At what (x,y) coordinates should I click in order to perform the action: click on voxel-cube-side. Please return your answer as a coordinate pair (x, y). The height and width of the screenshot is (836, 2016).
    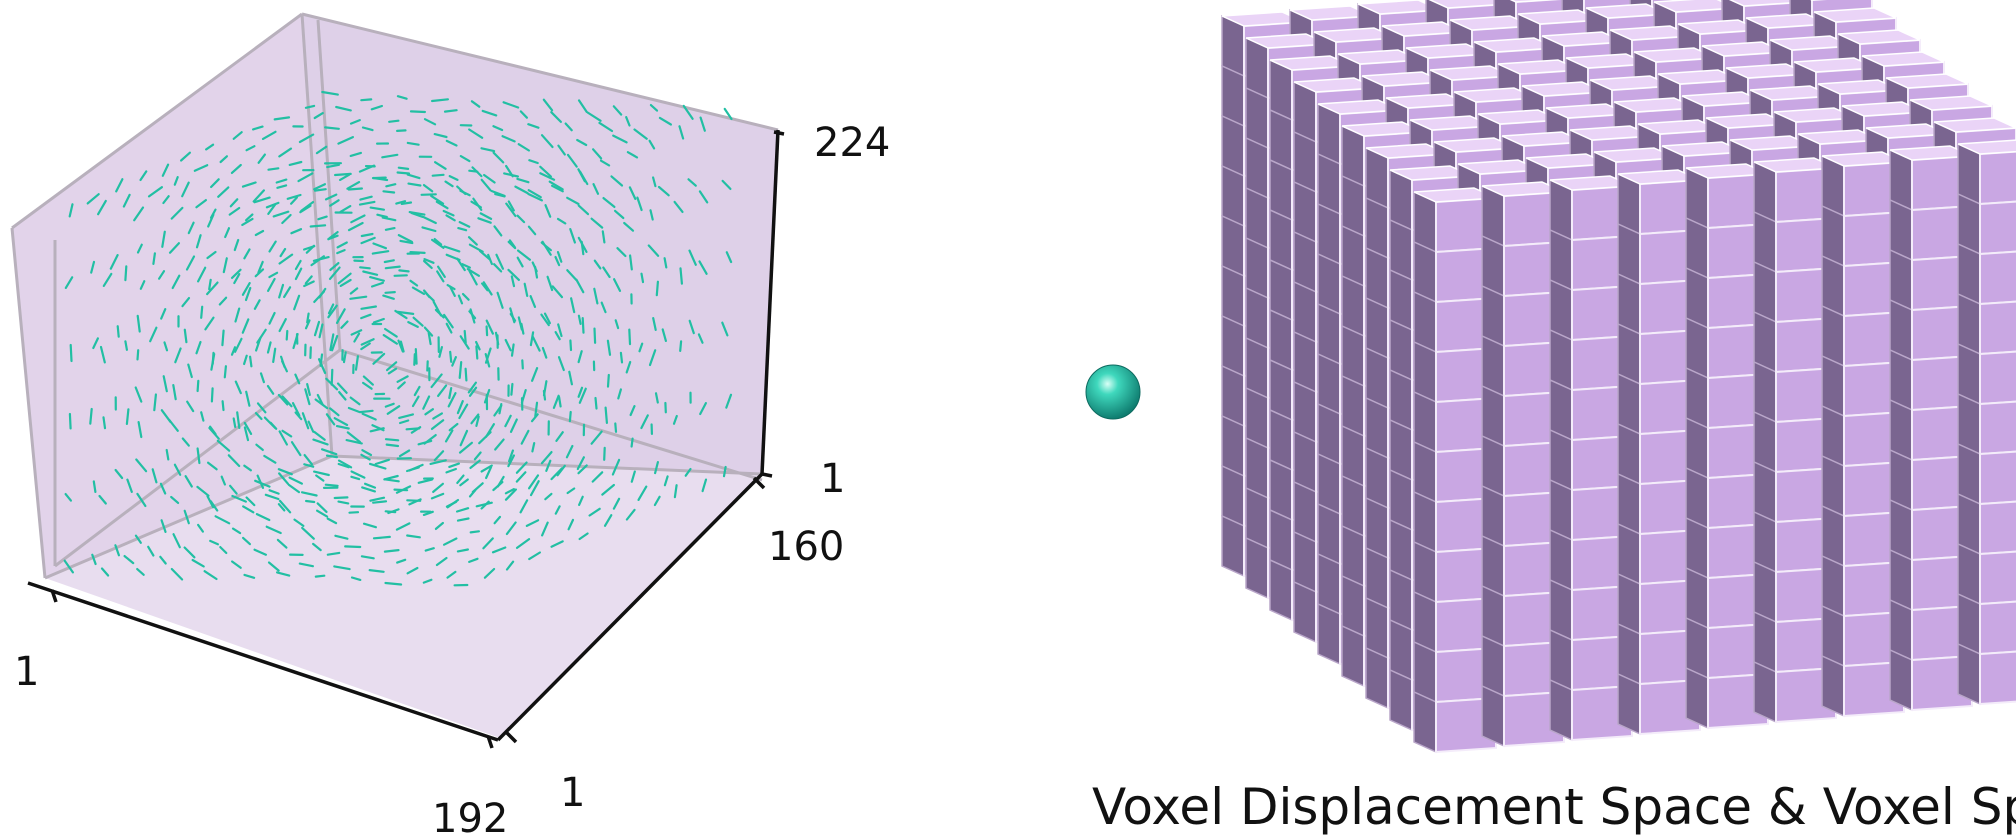
    Looking at the image, I should click on (1281, 590).